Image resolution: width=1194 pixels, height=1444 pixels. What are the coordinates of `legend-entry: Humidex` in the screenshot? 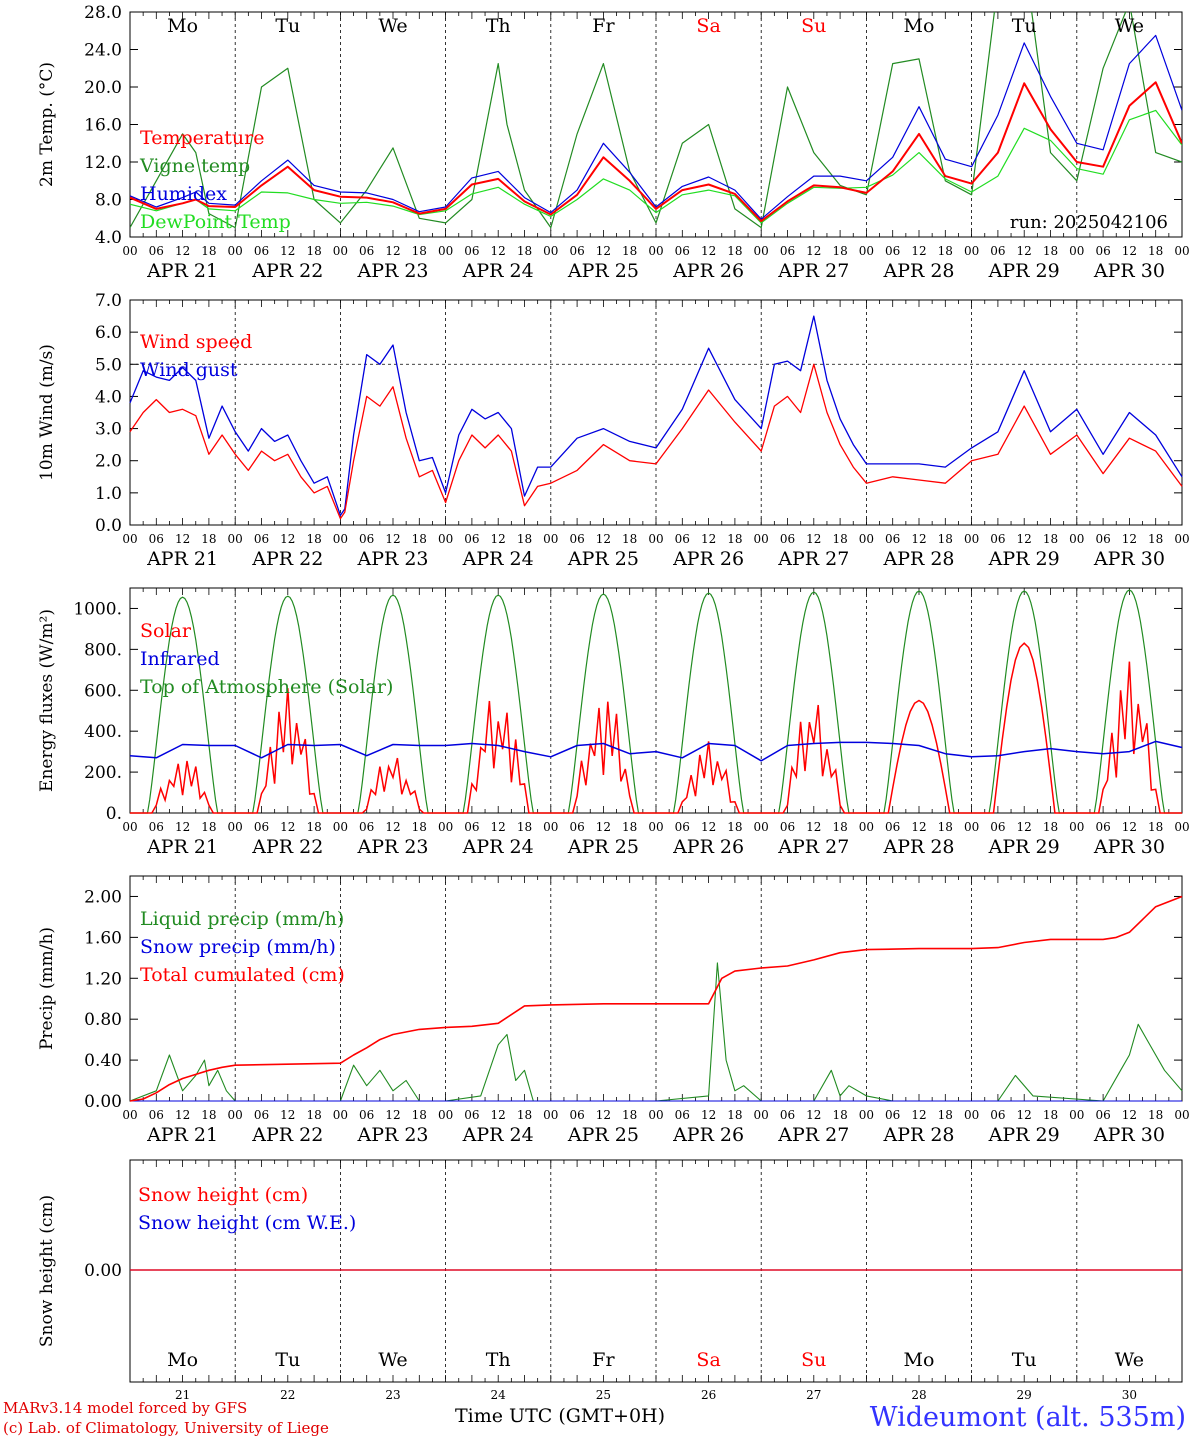 It's located at (183, 194).